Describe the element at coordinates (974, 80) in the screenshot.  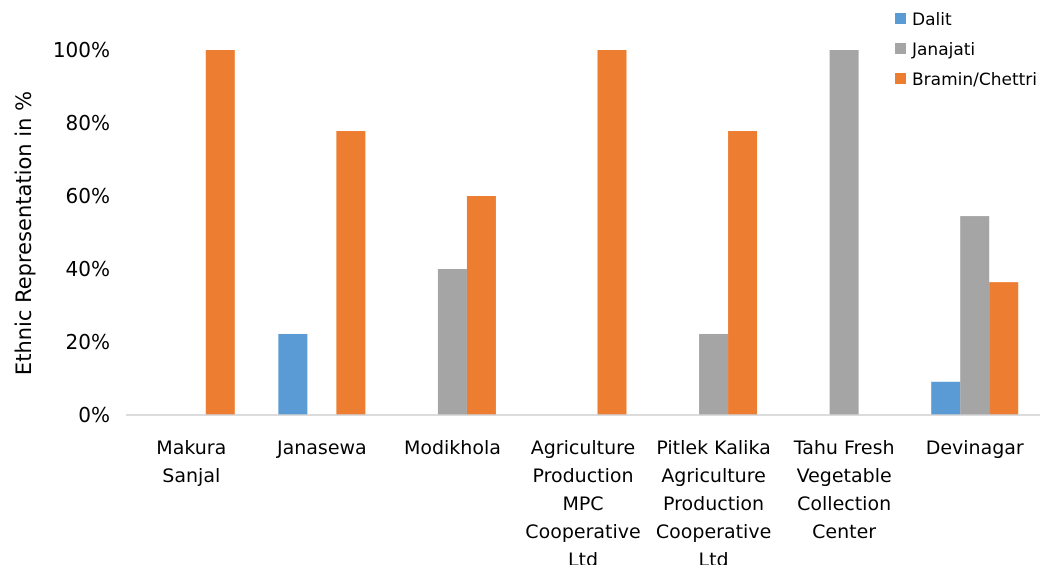
I see `legend-label: Bramin/Chettri` at that location.